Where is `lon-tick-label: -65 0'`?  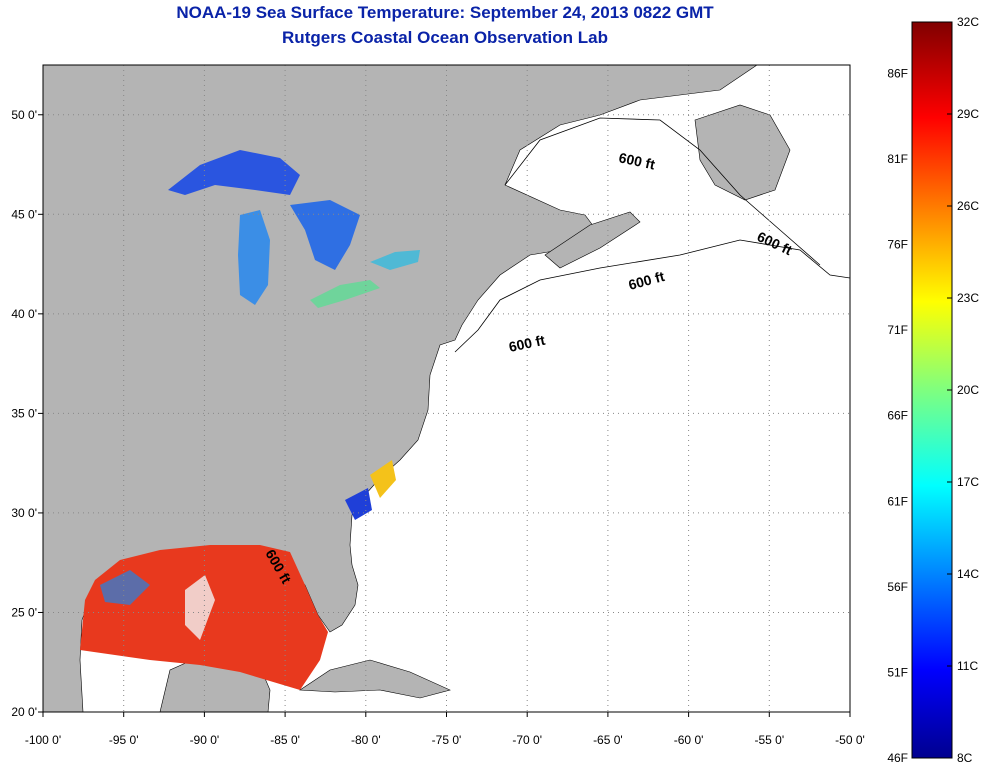
lon-tick-label: -65 0' is located at coordinates (608, 740).